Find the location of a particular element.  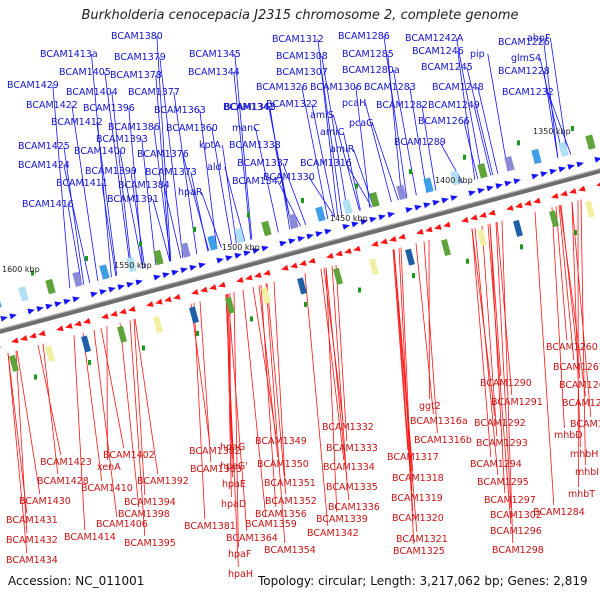

reverse-gene-label: hpaH is located at coordinates (240, 574).